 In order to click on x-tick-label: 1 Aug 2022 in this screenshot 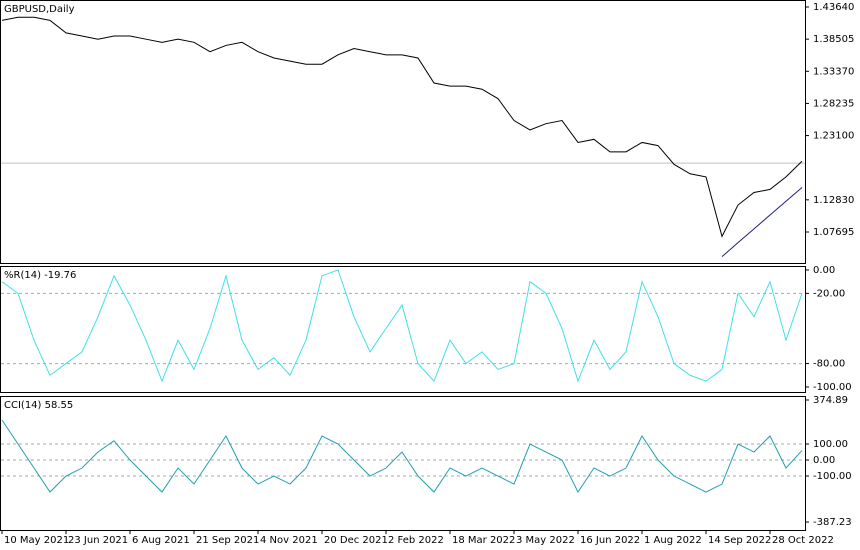, I will do `click(673, 540)`.